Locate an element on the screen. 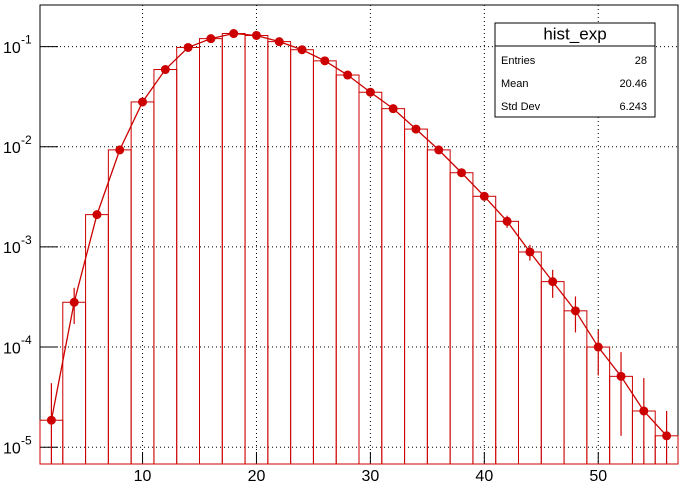 Image resolution: width=683 pixels, height=488 pixels. stats-value: 6.243 is located at coordinates (633, 107).